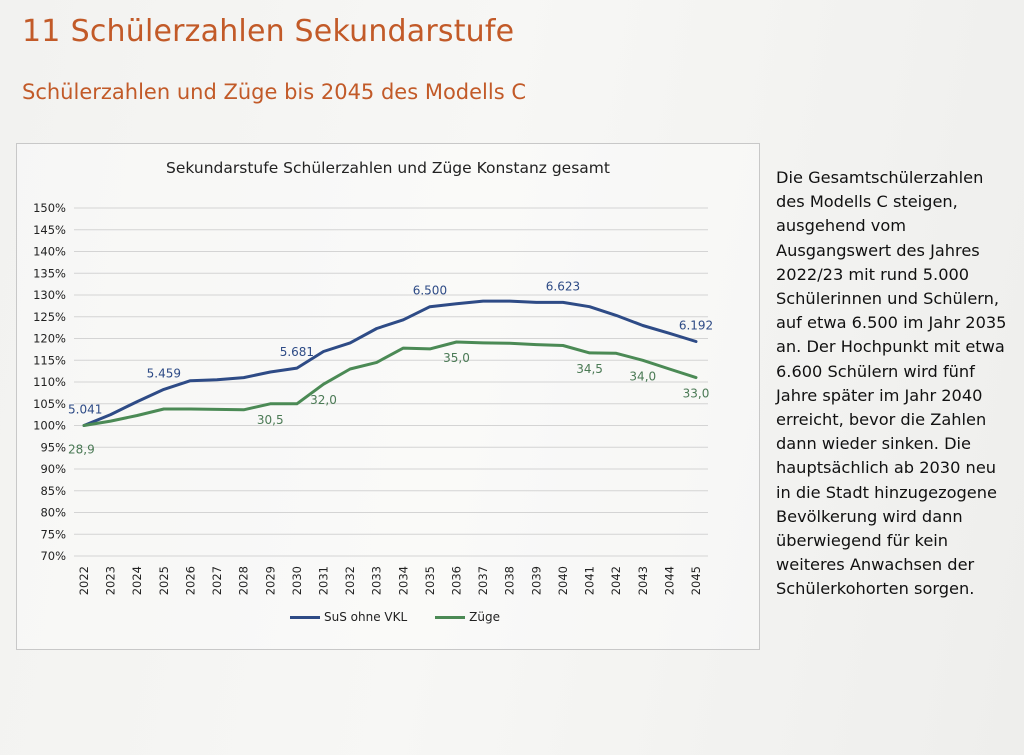 The height and width of the screenshot is (755, 1024). What do you see at coordinates (642, 376) in the screenshot?
I see `data-label: 34,0` at bounding box center [642, 376].